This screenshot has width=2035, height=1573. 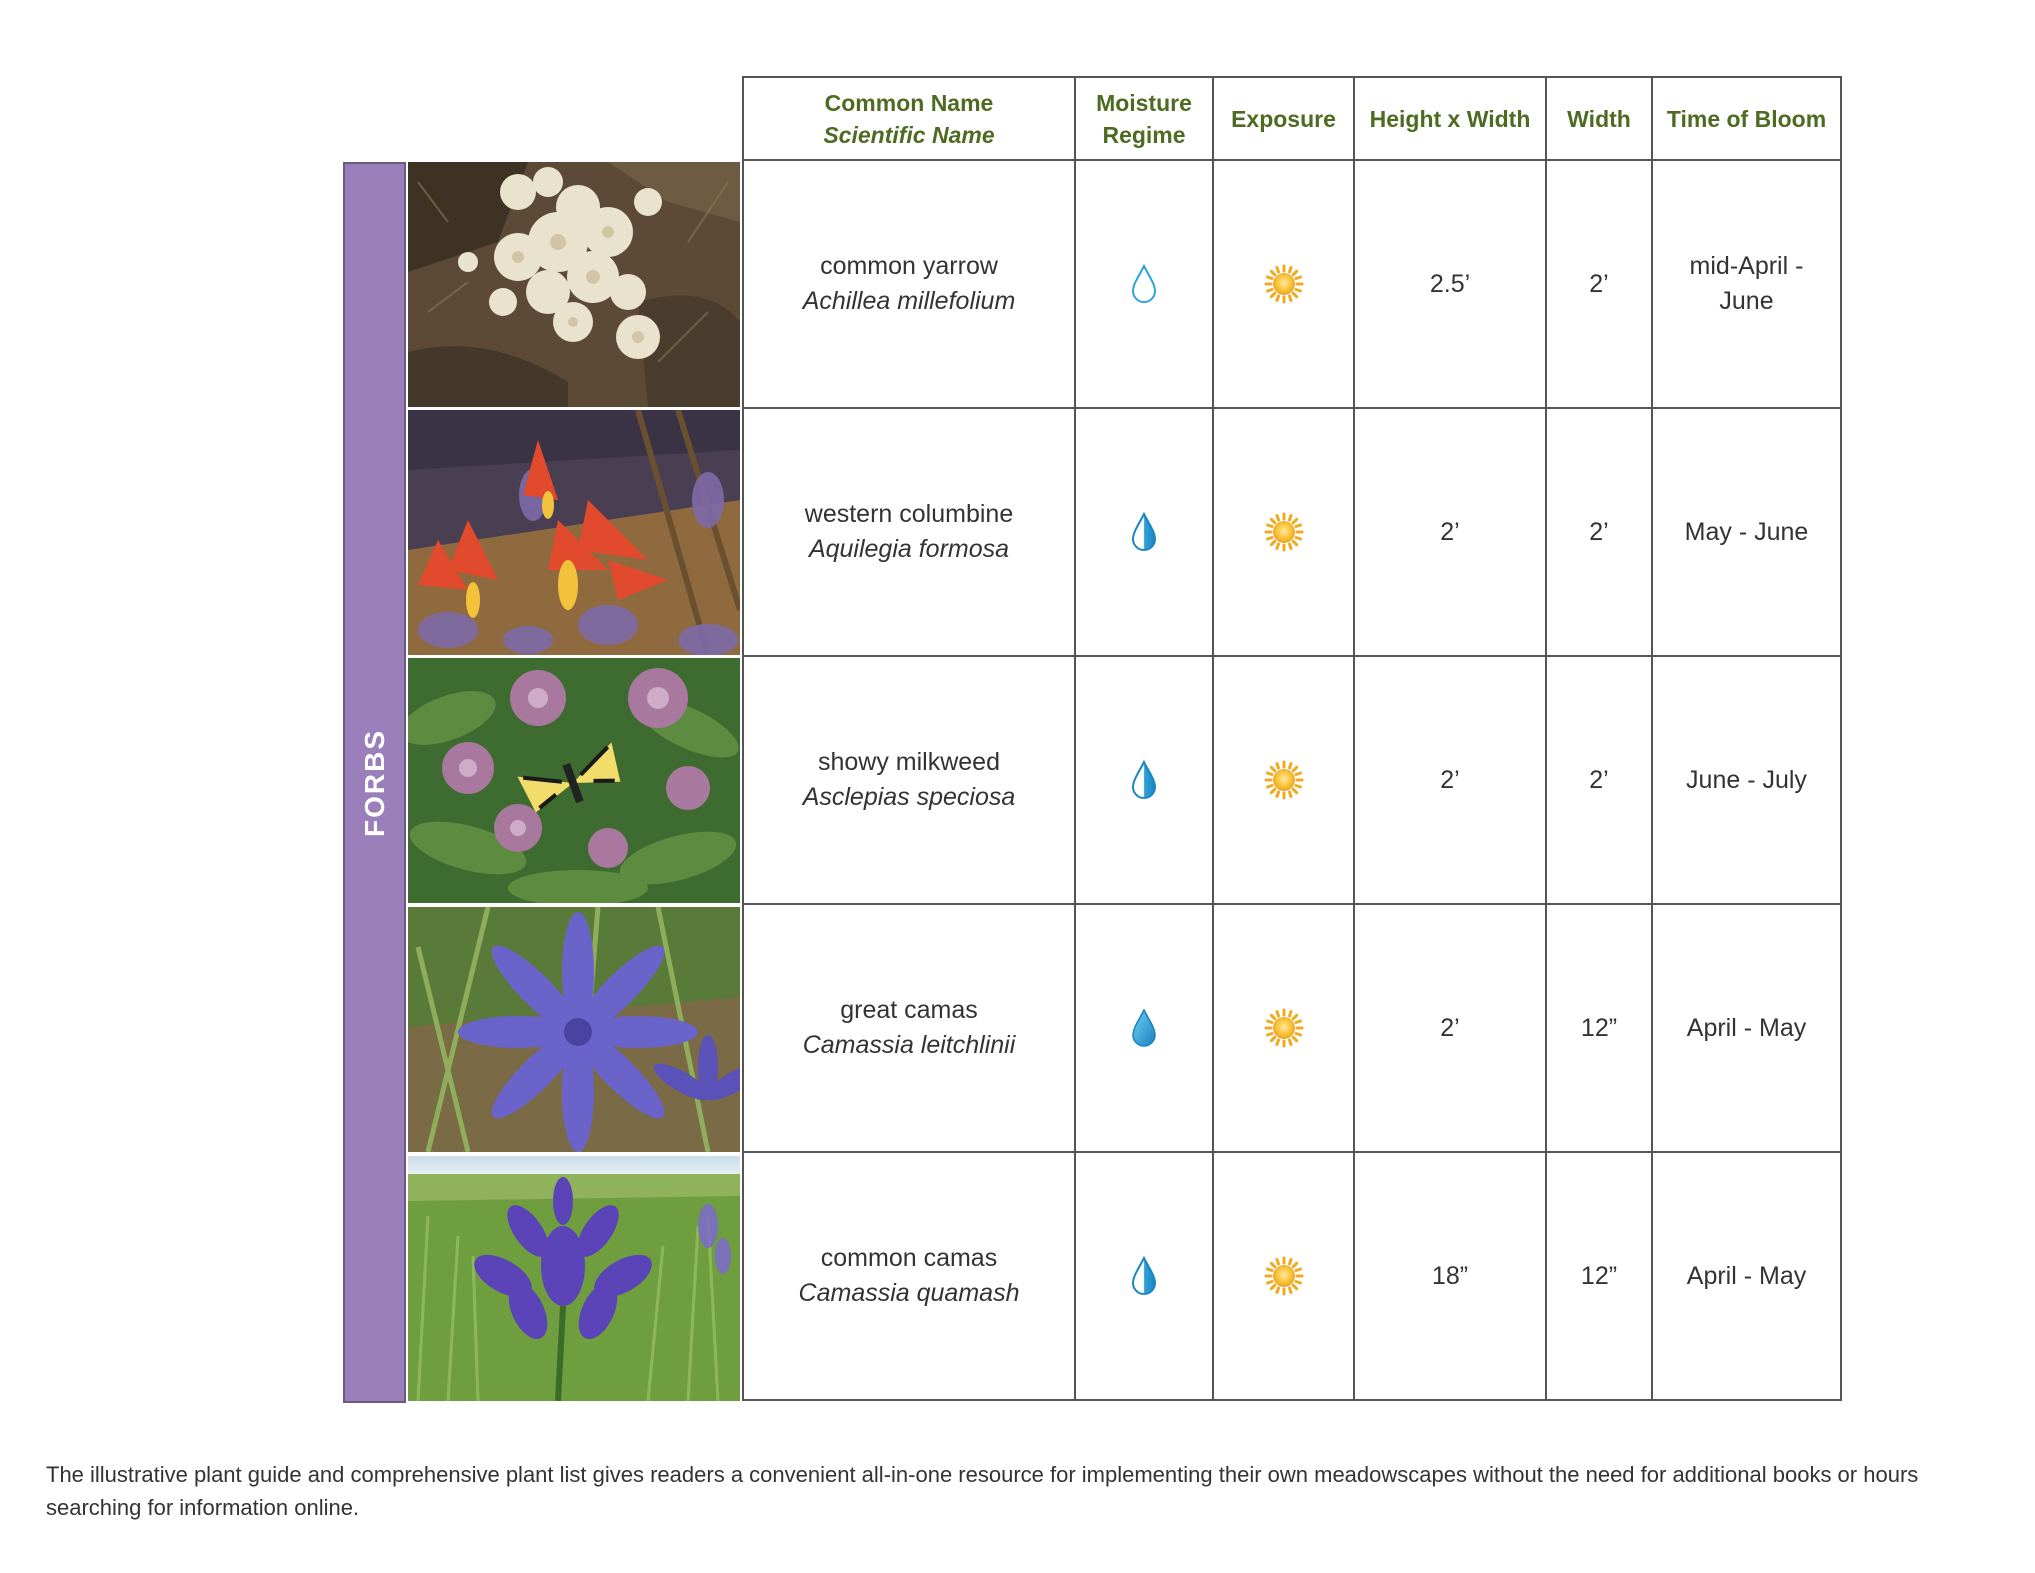 I want to click on header-common-name: Common Name, so click(x=909, y=102).